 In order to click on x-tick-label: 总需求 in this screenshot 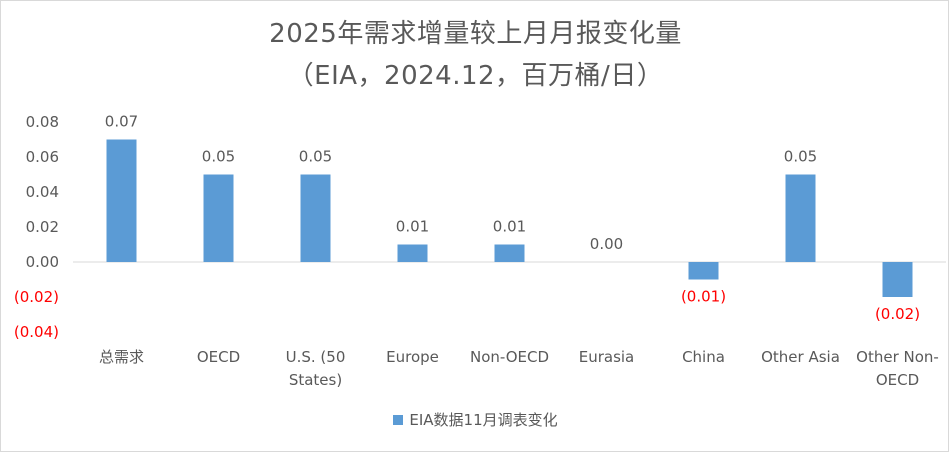, I will do `click(121, 357)`.